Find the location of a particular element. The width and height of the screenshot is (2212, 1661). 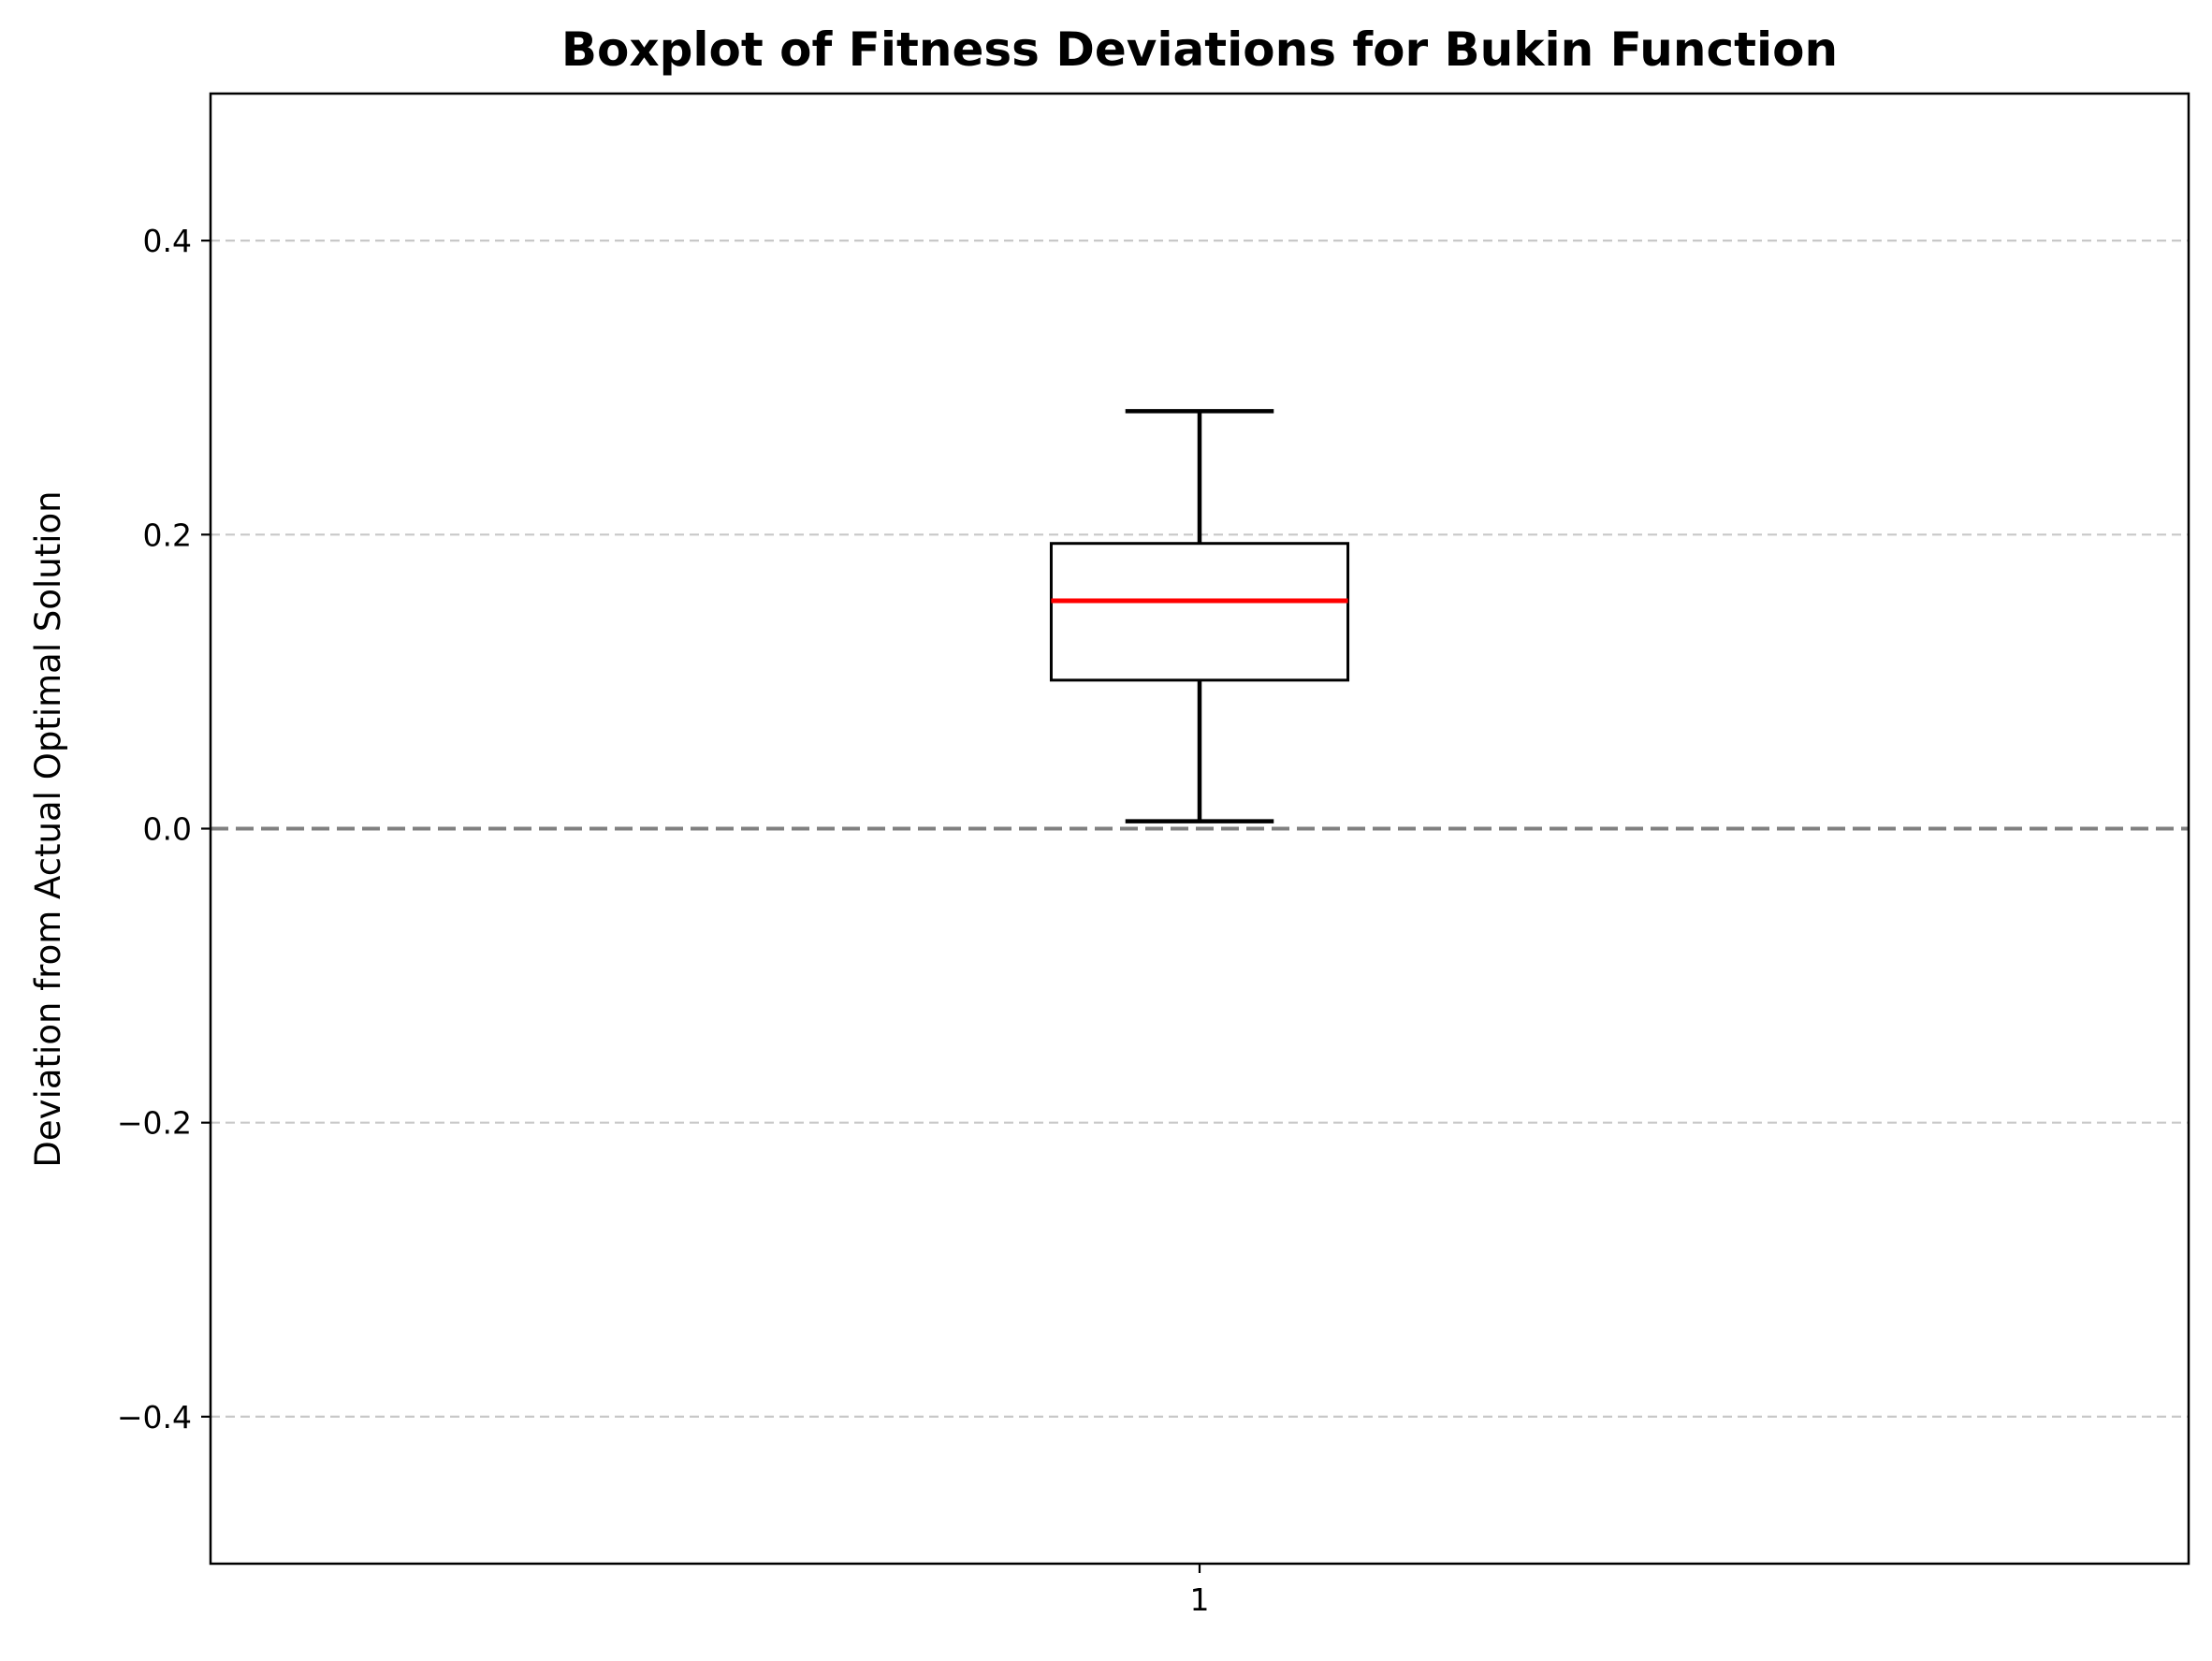

interquartile-box is located at coordinates (1199, 612).